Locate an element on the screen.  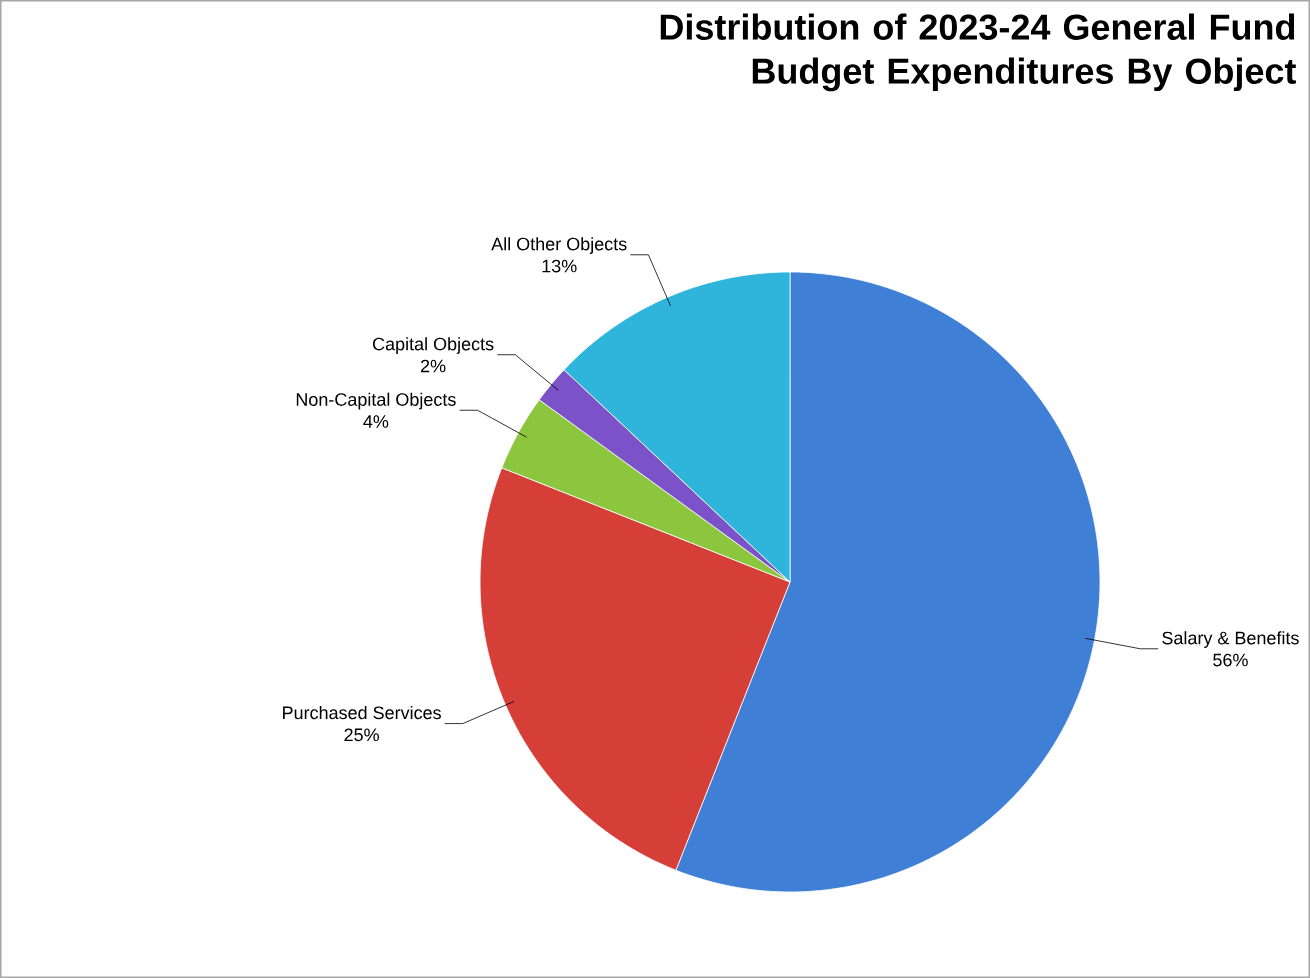
data-label: 13% is located at coordinates (559, 266).